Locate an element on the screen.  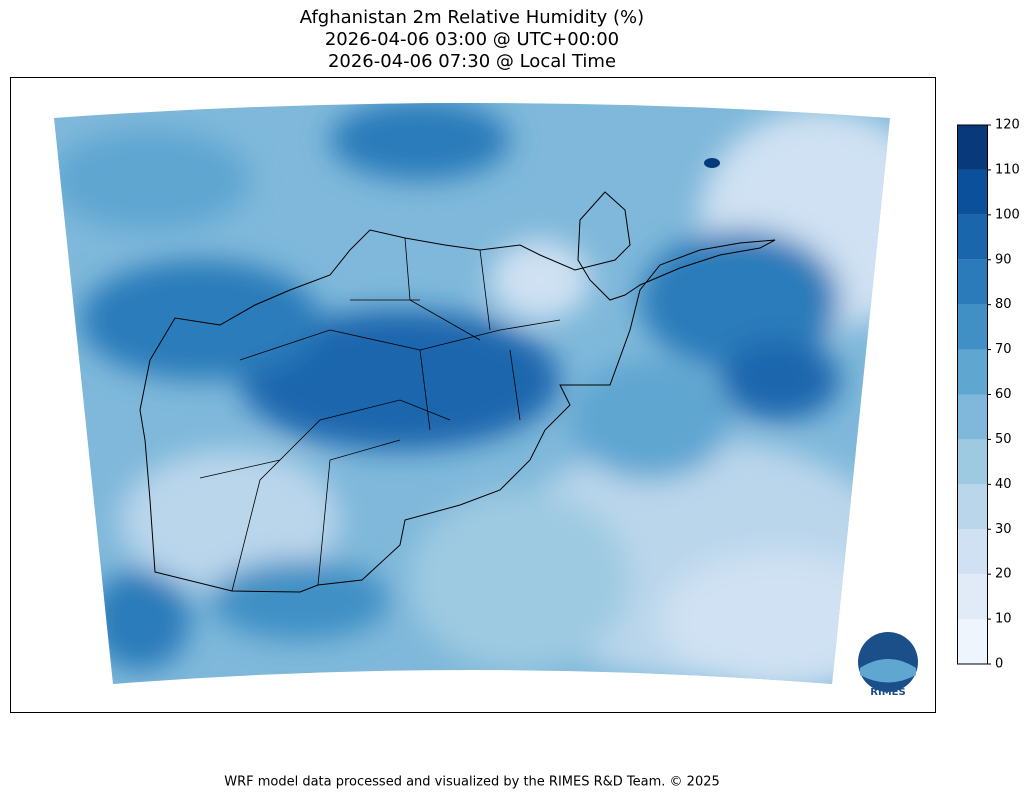
title-line: Afghanistan 2m Relative Humidity (%) is located at coordinates (472, 17).